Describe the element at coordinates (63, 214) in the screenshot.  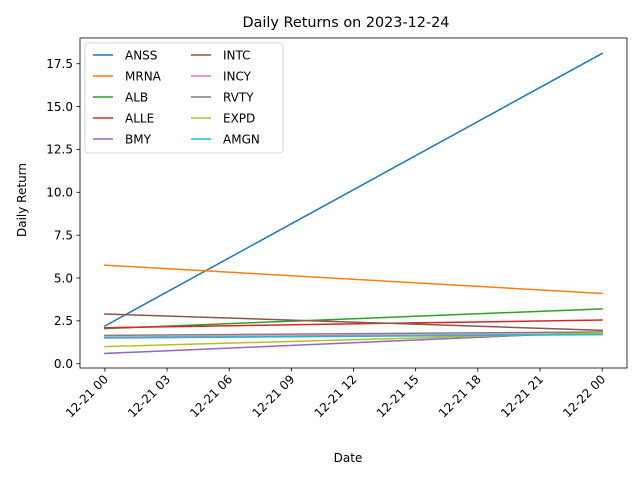
I see `y-axis: 0.0 2.5 5.0 7.5 10.0 12.5 15.0 17.5` at that location.